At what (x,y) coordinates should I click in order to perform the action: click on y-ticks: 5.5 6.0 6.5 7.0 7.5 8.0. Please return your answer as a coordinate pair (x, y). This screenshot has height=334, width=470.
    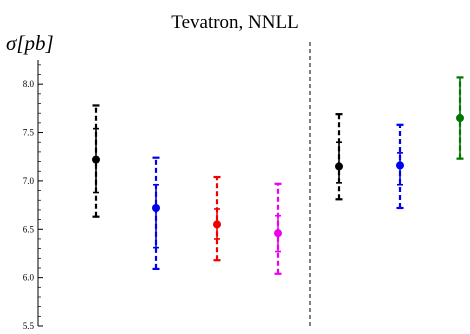
    Looking at the image, I should click on (33, 197).